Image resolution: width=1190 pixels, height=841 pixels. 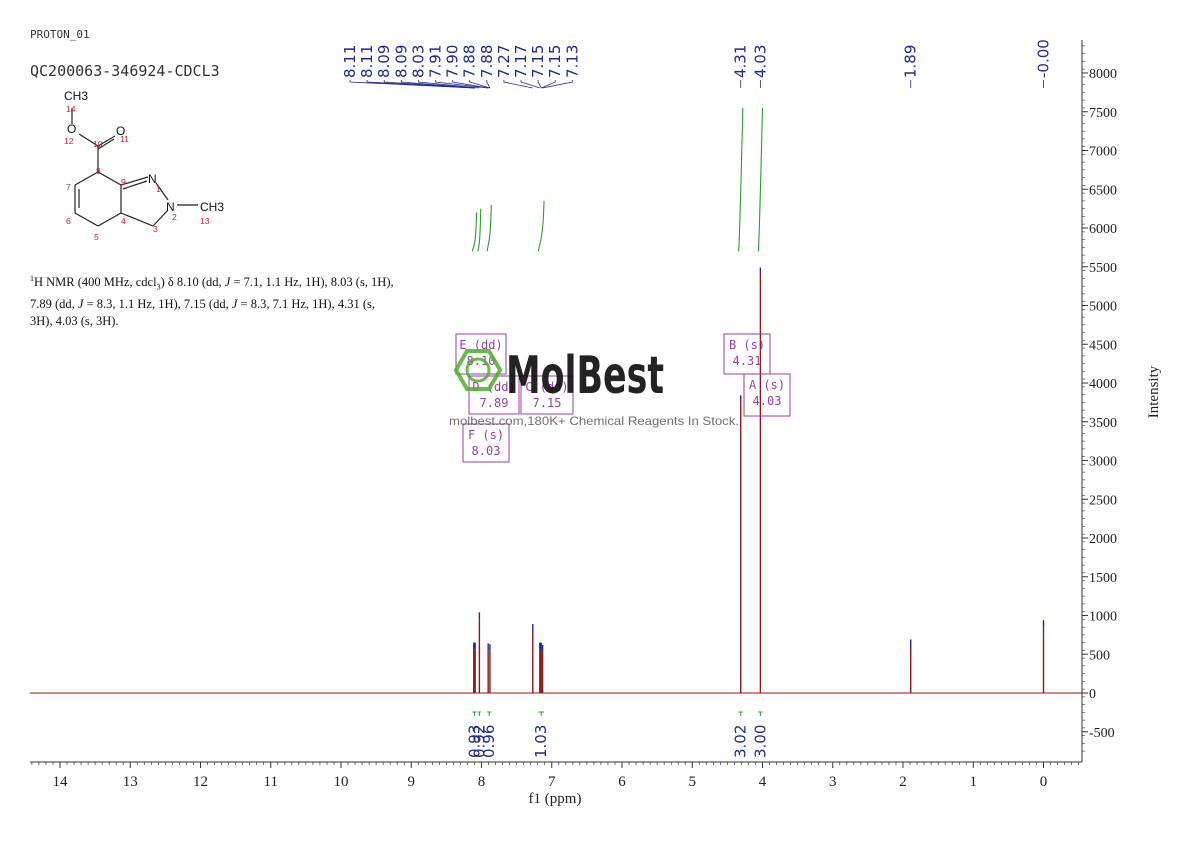 What do you see at coordinates (572, 61) in the screenshot?
I see `peak-label: 7.13` at bounding box center [572, 61].